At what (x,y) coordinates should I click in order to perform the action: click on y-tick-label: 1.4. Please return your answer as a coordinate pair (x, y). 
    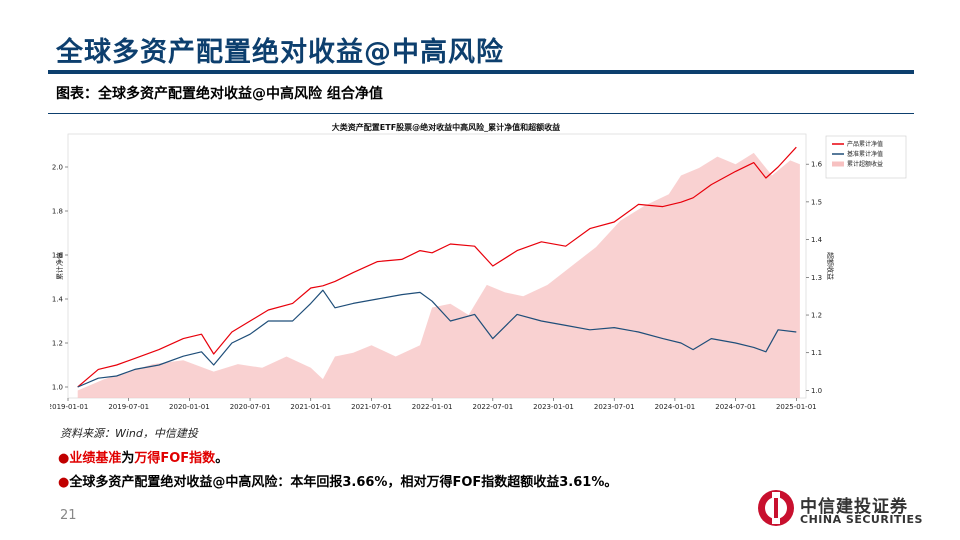
    Looking at the image, I should click on (58, 300).